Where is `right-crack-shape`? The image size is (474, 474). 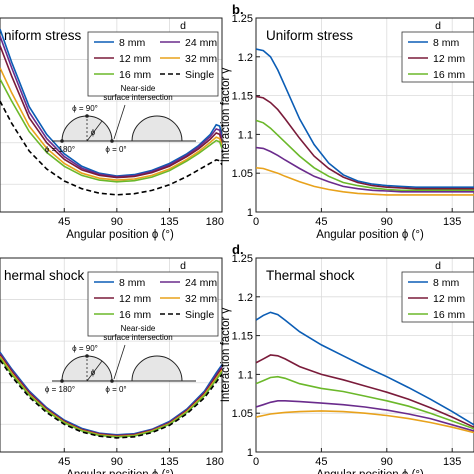
right-crack-shape is located at coordinates (157, 128).